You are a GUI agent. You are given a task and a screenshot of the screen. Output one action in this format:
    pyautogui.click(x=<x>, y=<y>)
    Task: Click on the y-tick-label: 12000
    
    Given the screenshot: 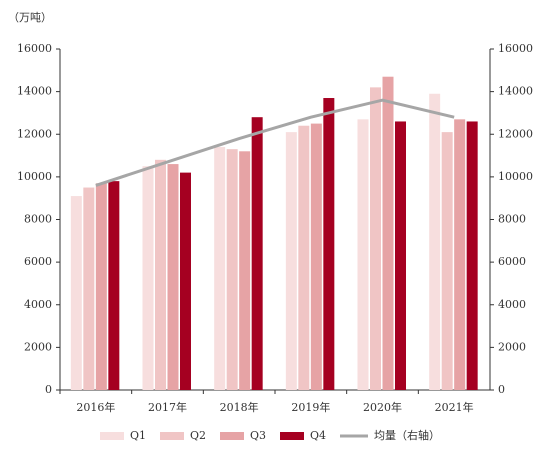 What is the action you would take?
    pyautogui.click(x=34, y=133)
    